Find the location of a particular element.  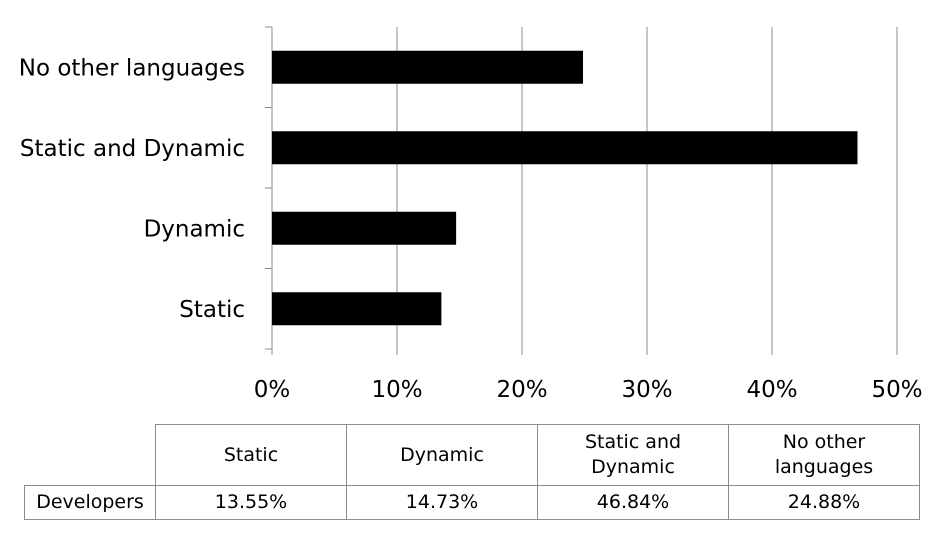

category-label: No other languages is located at coordinates (132, 68).